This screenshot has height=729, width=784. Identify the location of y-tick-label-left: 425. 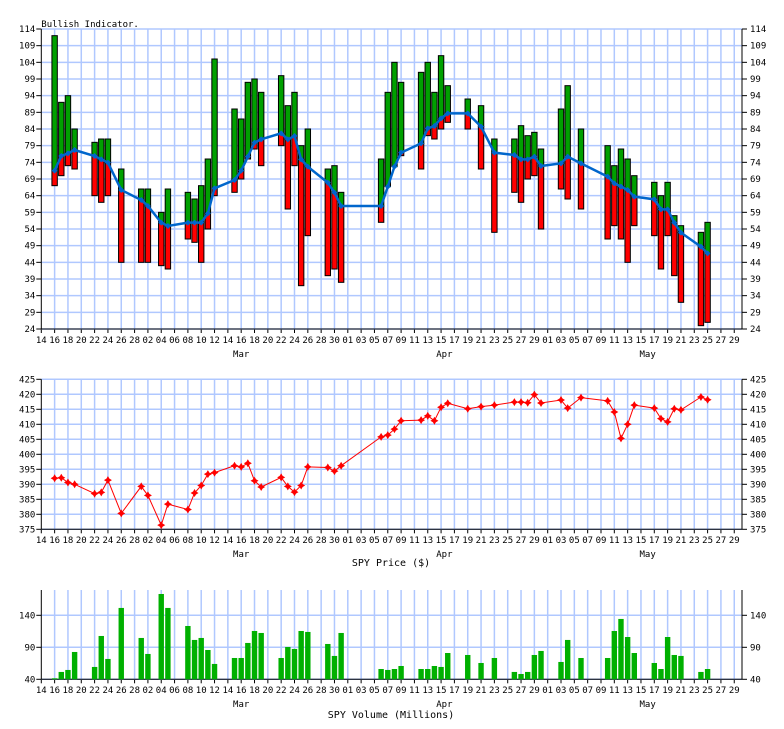
(27, 380).